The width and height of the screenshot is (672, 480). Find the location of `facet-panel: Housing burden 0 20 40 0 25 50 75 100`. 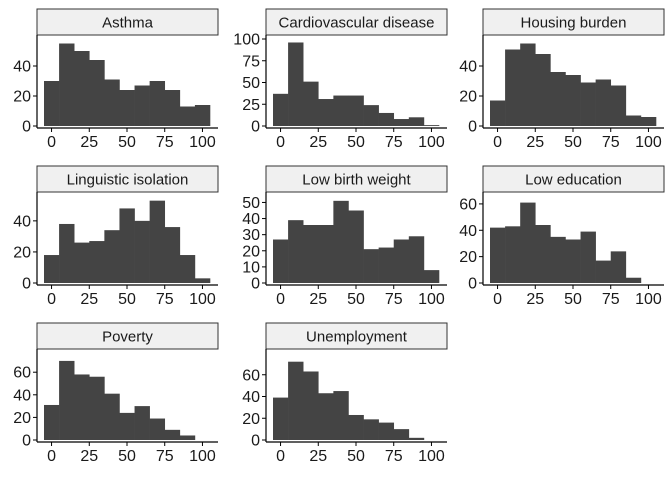

facet-panel: Housing burden 0 20 40 0 25 50 75 100 is located at coordinates (562, 79).